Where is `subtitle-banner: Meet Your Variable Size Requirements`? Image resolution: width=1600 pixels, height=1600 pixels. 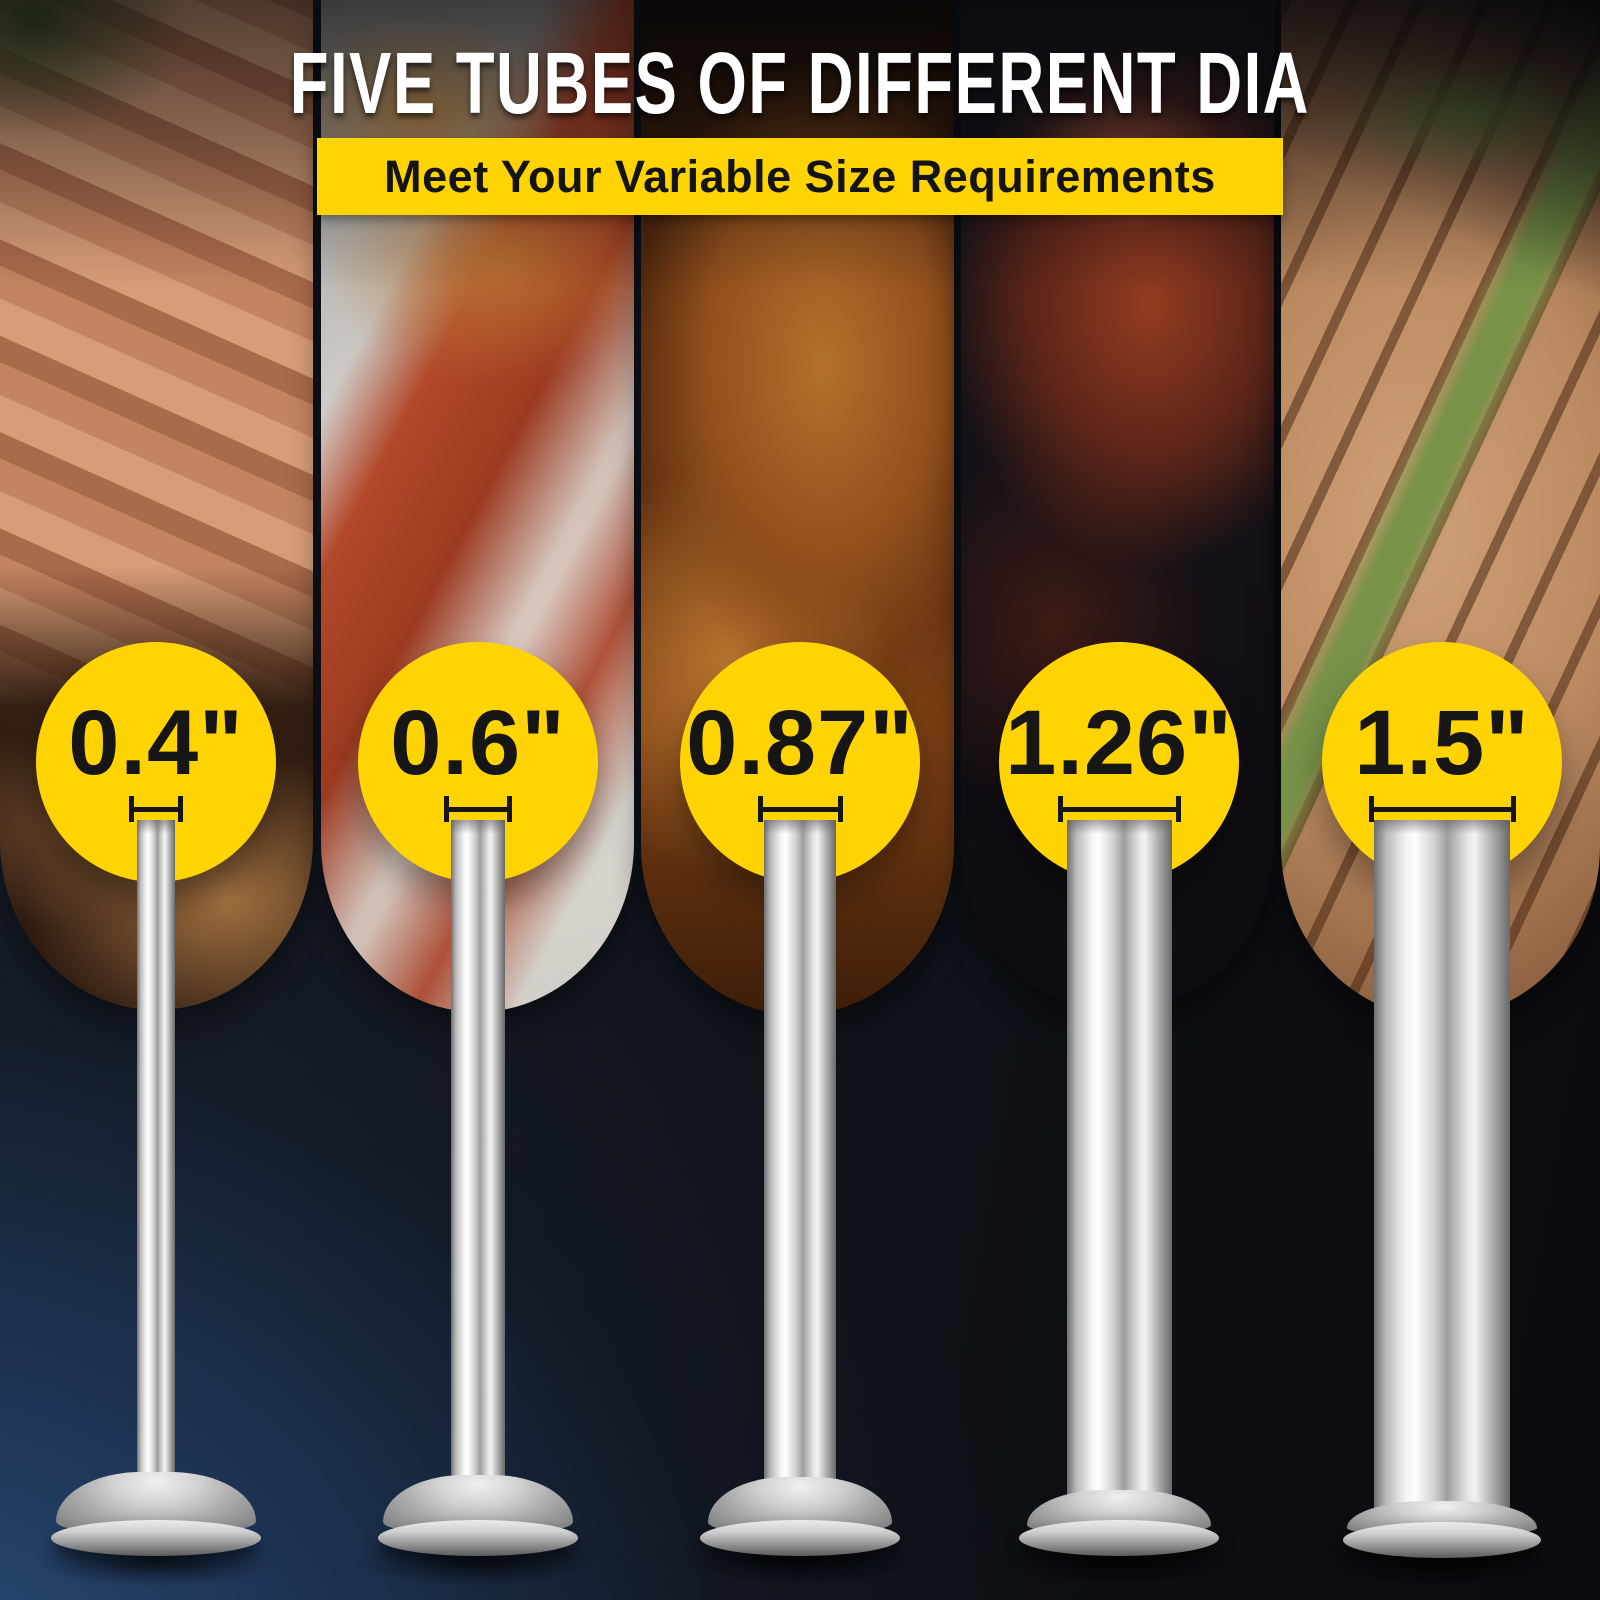
subtitle-banner: Meet Your Variable Size Requirements is located at coordinates (800, 176).